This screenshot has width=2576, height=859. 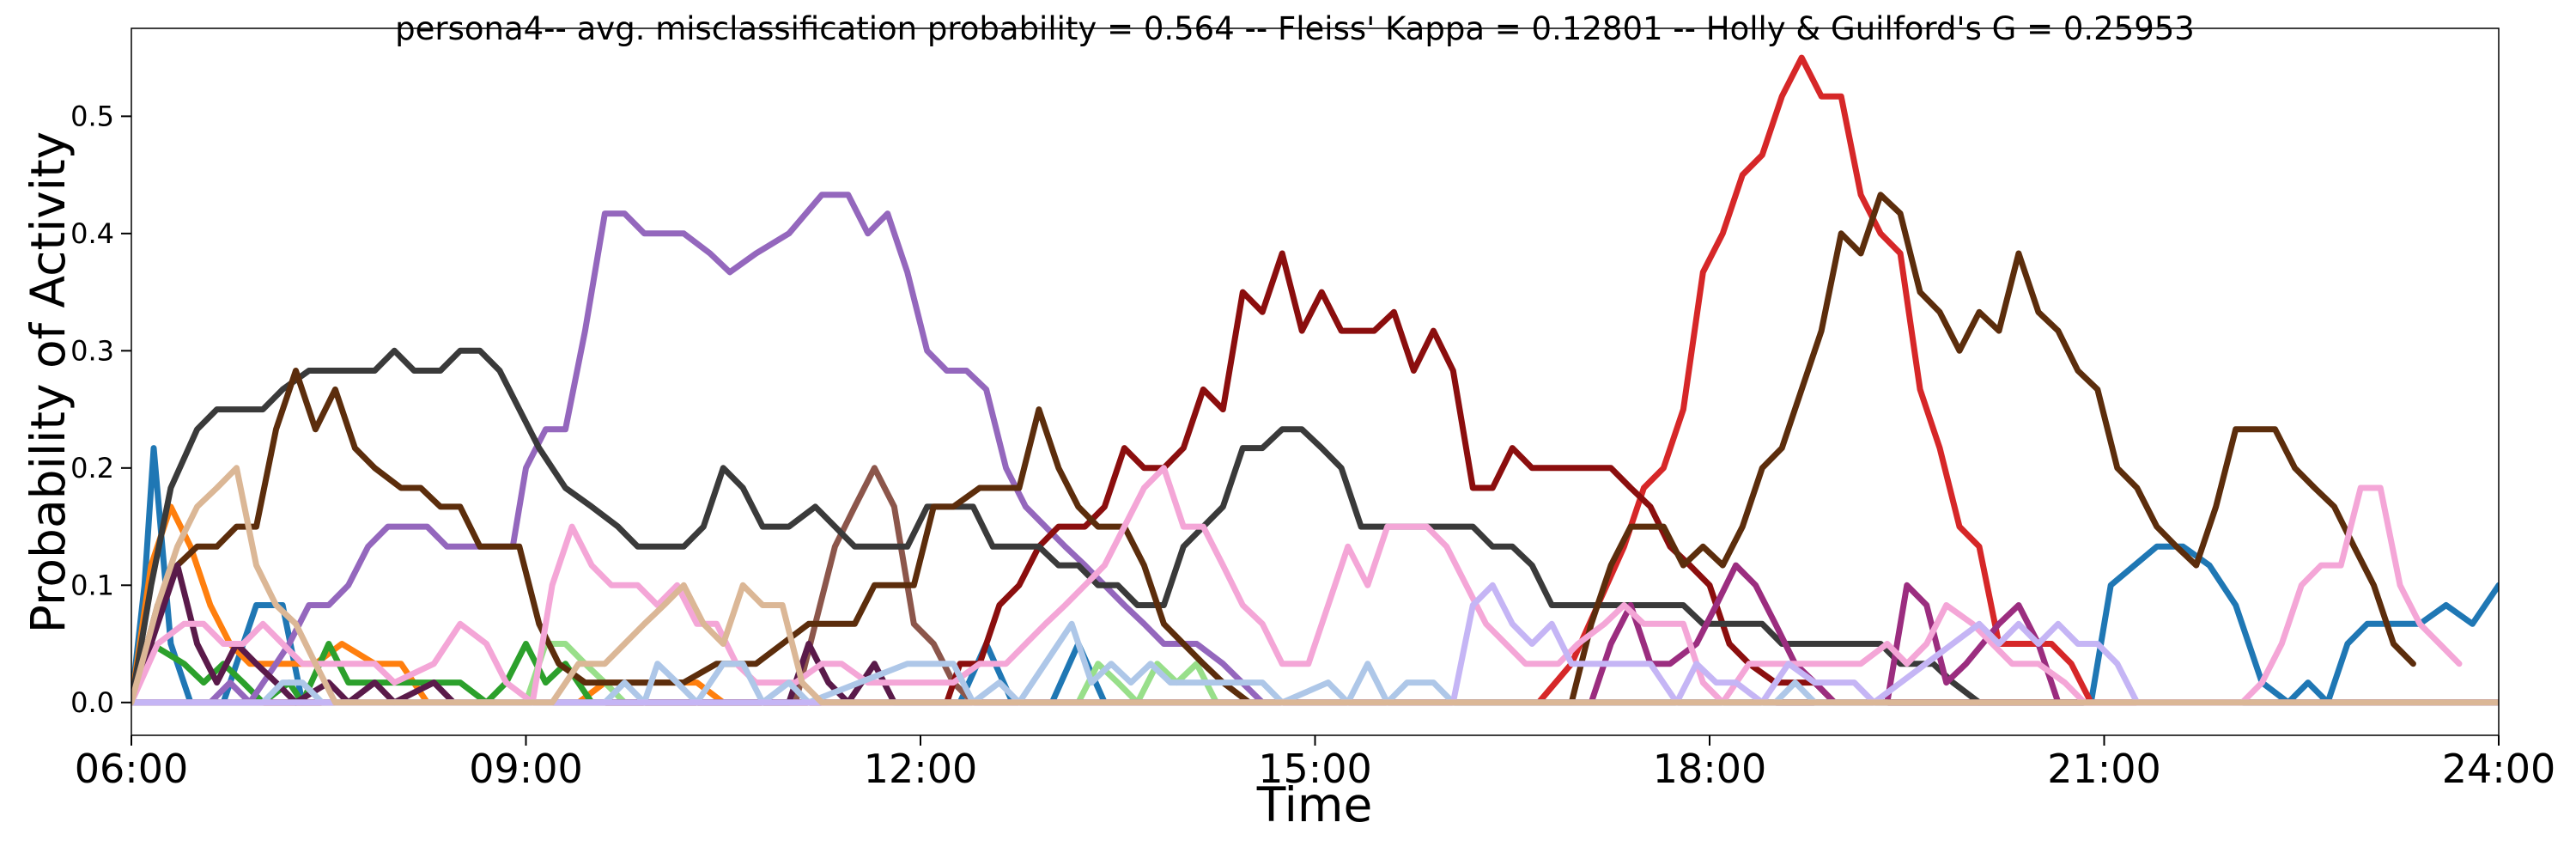 What do you see at coordinates (92, 116) in the screenshot?
I see `y-tick-label: 0.5` at bounding box center [92, 116].